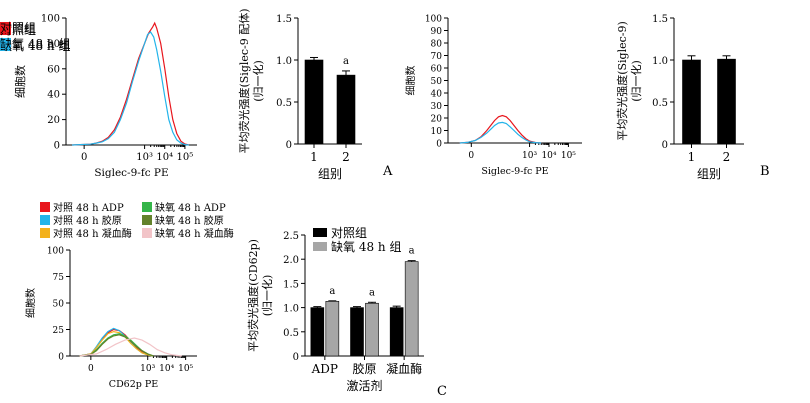 The width and height of the screenshot is (810, 403). What do you see at coordinates (364, 385) in the screenshot?
I see `x-axis-label: 激活剂` at bounding box center [364, 385].